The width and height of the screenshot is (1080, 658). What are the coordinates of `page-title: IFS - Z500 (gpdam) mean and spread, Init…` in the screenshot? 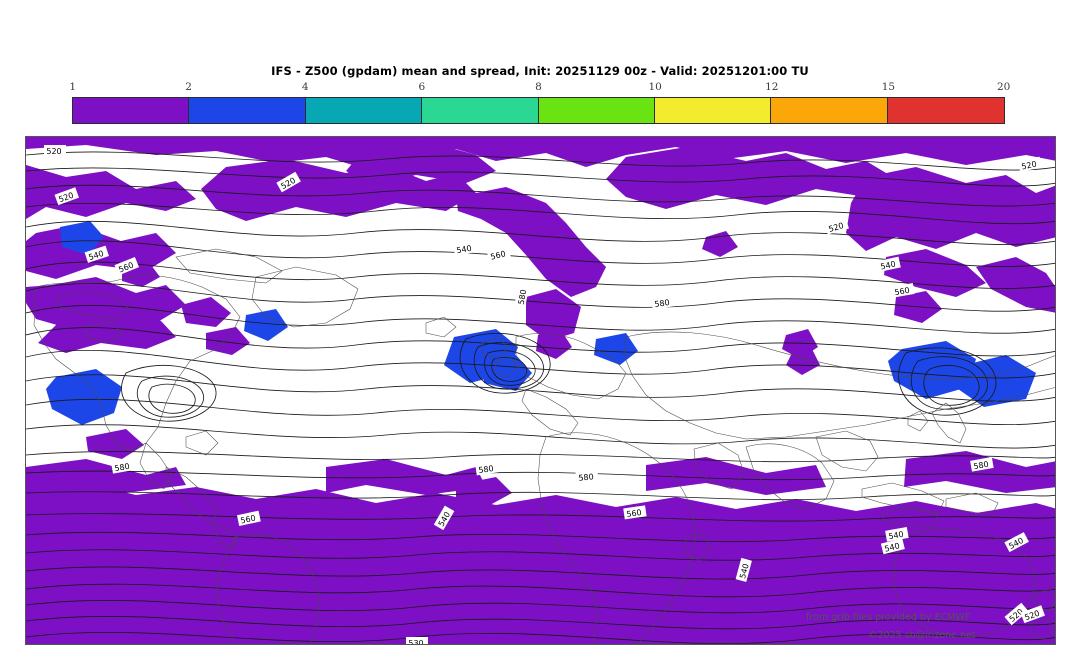 It's located at (540, 71).